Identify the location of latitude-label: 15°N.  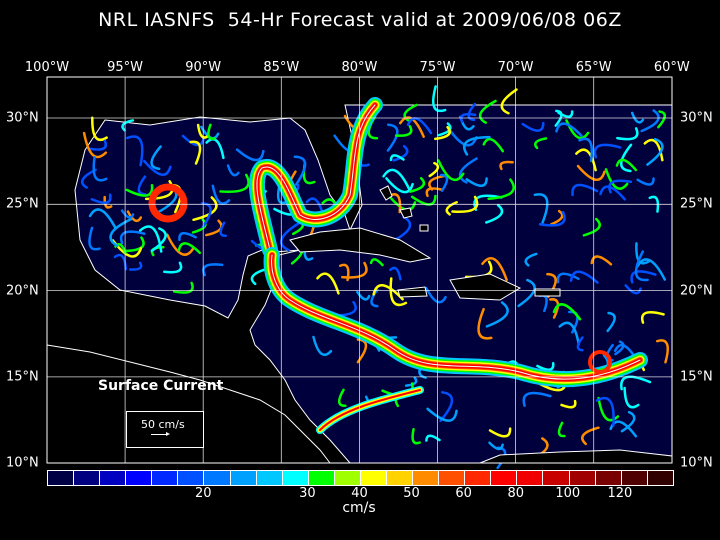
(696, 377).